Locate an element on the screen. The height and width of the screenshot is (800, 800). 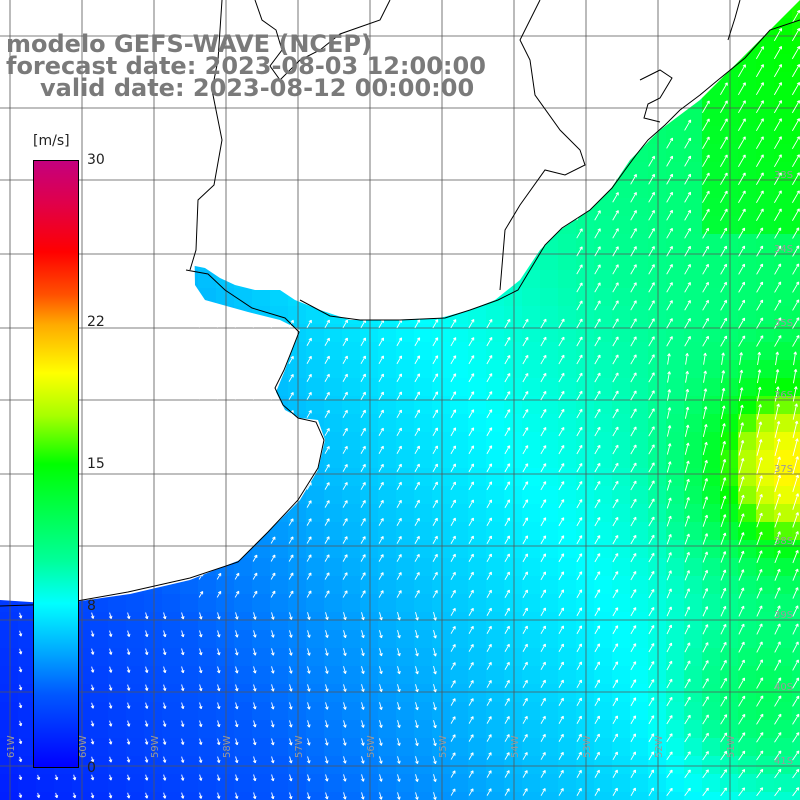
latitude-label: 38S is located at coordinates (783, 541).